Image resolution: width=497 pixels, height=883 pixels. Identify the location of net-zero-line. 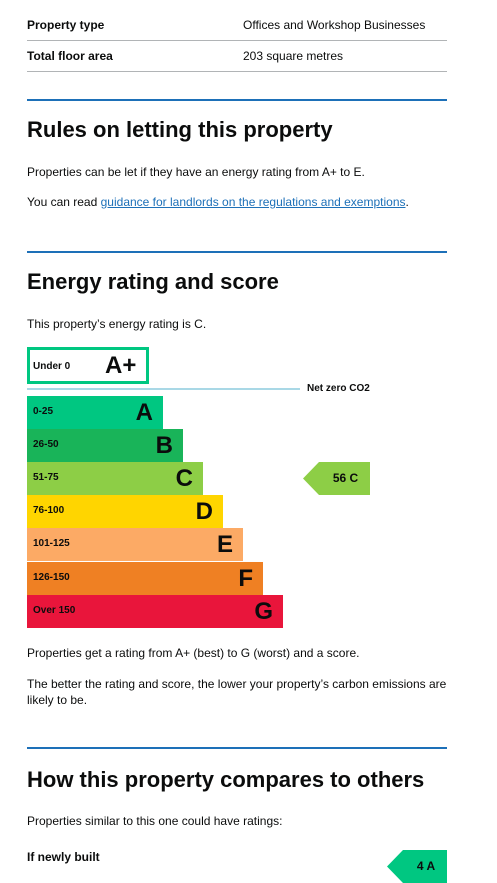
(163, 389).